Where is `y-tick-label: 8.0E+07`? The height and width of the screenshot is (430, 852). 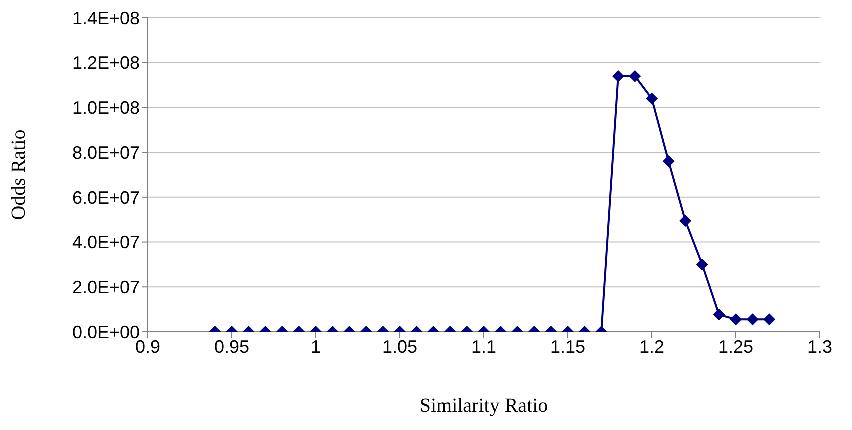
y-tick-label: 8.0E+07 is located at coordinates (106, 152).